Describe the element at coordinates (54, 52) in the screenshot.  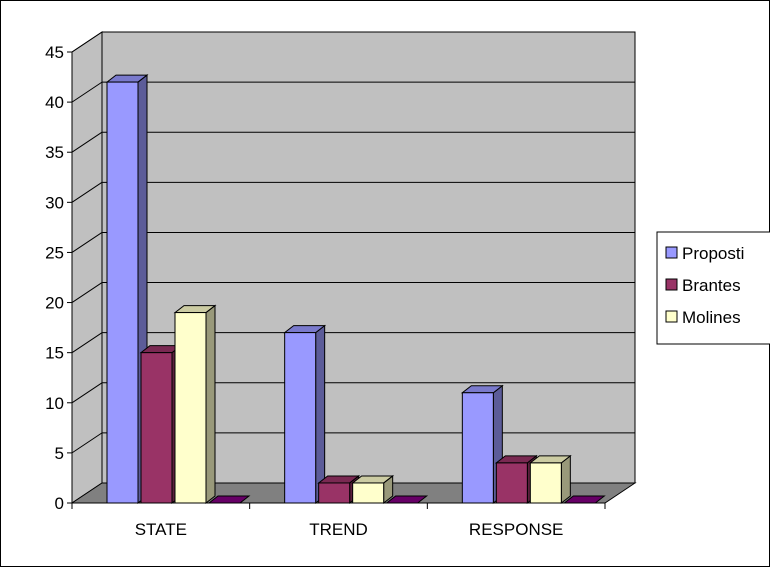
I see `y-tick-label: 45` at that location.